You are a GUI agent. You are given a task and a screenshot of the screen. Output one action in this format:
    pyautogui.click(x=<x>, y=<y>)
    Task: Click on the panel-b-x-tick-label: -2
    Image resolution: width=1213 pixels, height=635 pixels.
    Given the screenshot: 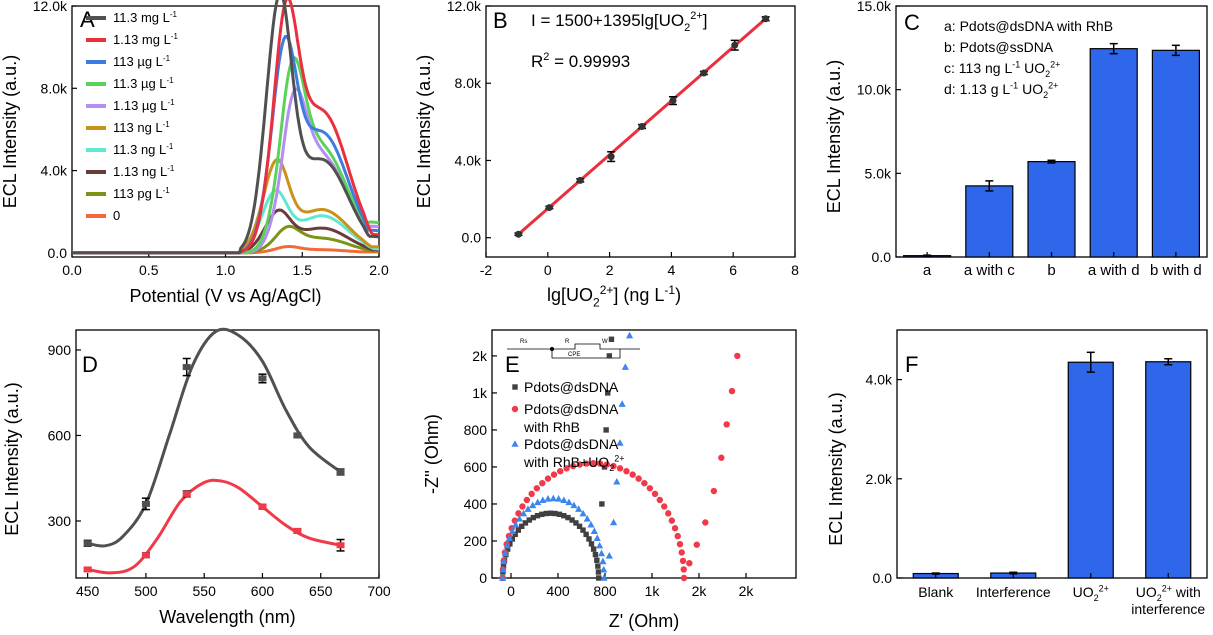 What is the action you would take?
    pyautogui.click(x=486, y=270)
    